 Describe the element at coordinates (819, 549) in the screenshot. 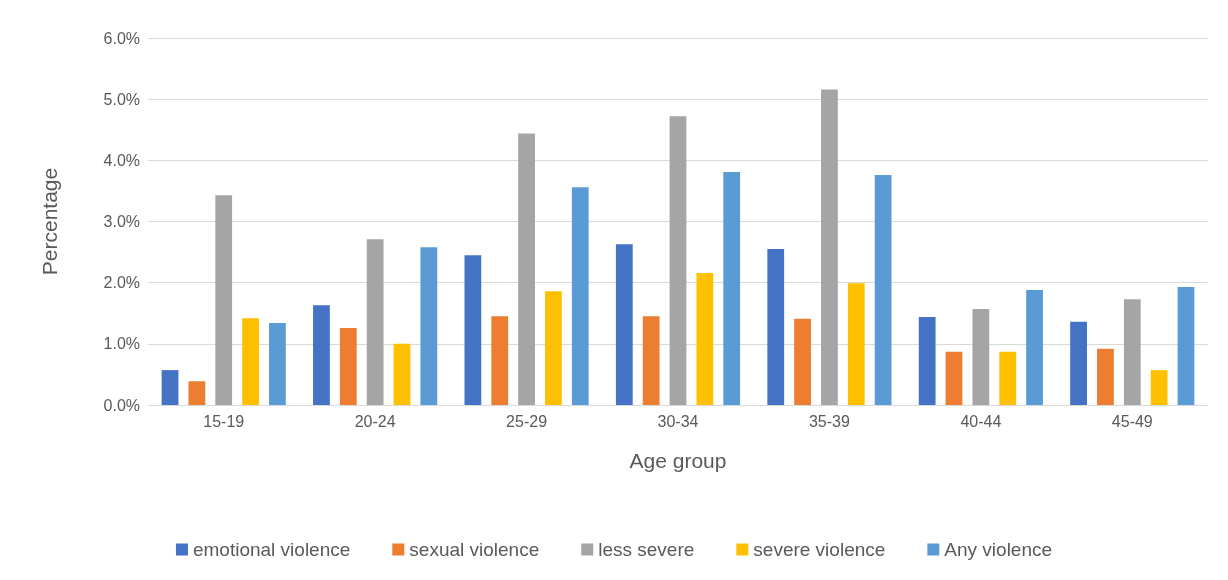

I see `legend-label: severe violence` at that location.